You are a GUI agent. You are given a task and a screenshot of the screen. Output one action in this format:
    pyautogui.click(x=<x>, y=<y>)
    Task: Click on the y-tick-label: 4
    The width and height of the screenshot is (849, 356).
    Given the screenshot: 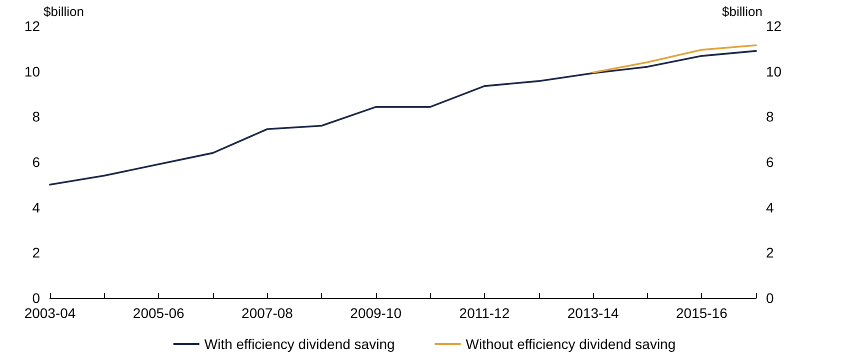 What is the action you would take?
    pyautogui.click(x=36, y=207)
    